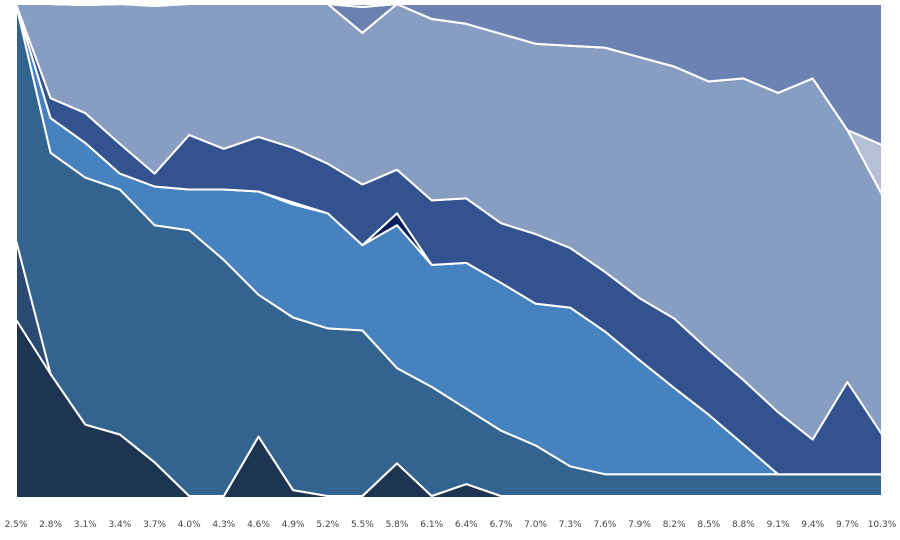 The image size is (900, 540). Describe the element at coordinates (293, 525) in the screenshot. I see `x-tick-label: 4.9%` at that location.